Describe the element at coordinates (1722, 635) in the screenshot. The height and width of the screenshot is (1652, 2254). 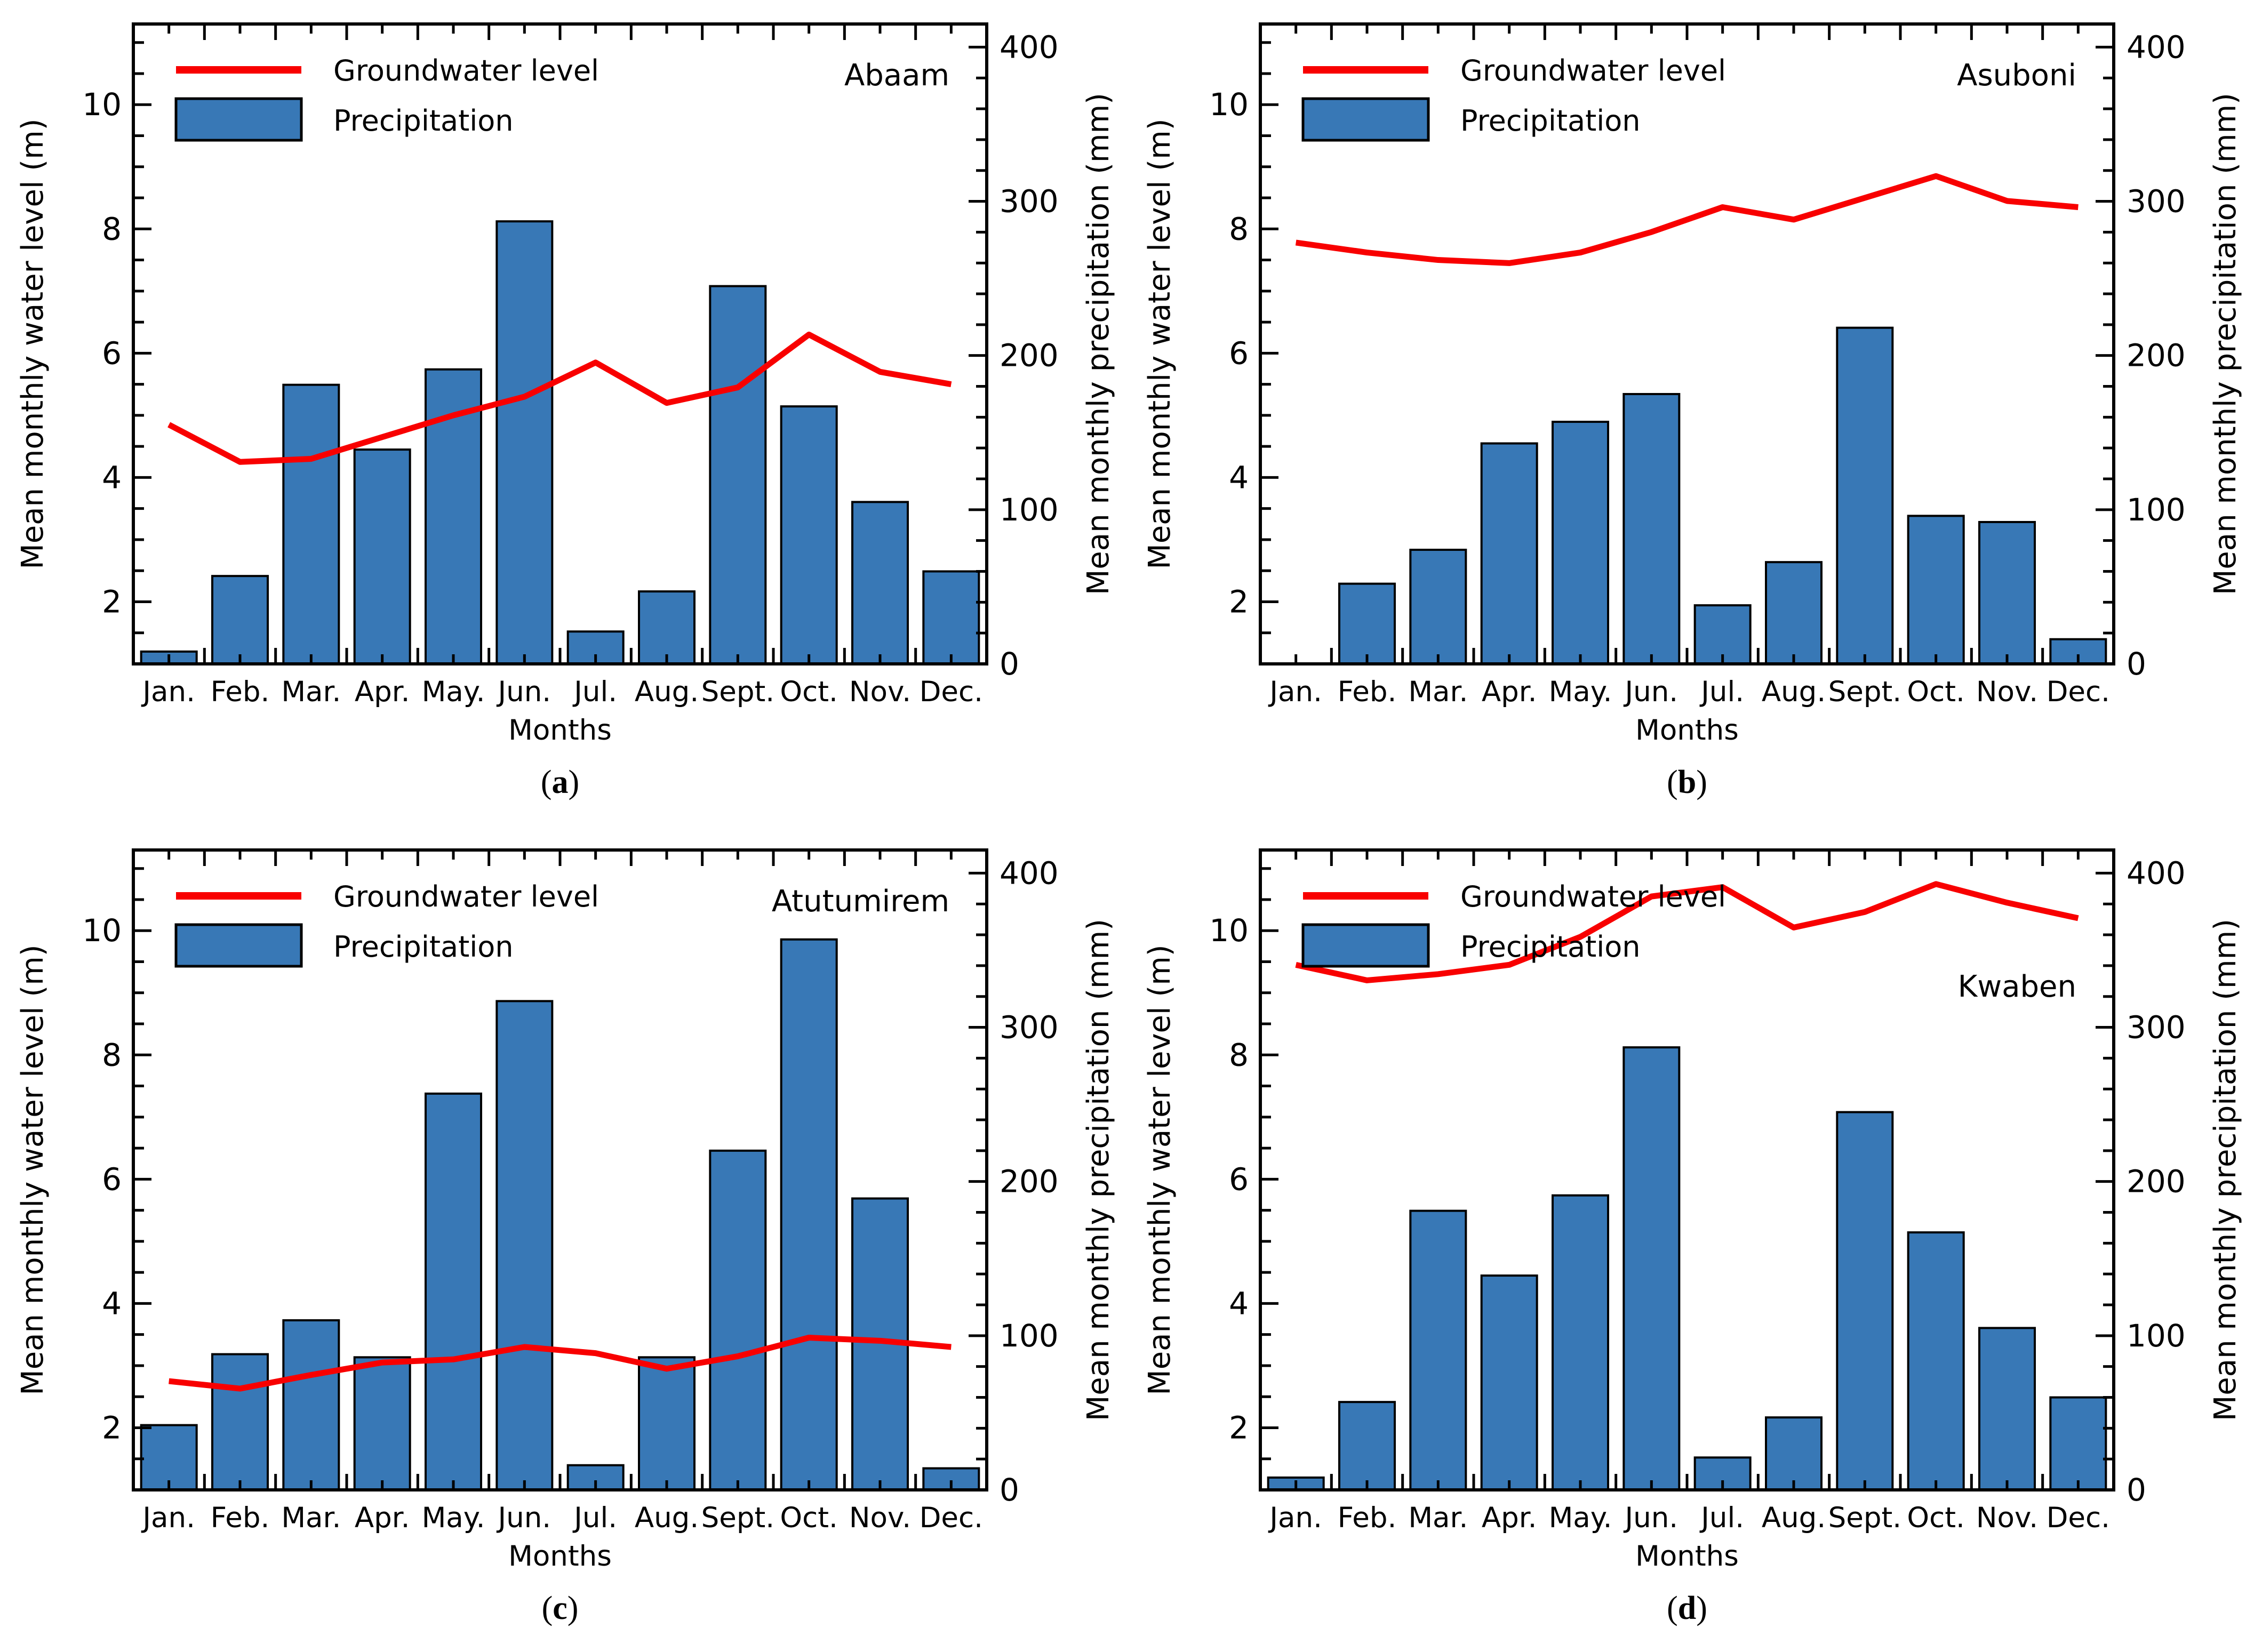
I see `precipitation-bar-Jul` at that location.